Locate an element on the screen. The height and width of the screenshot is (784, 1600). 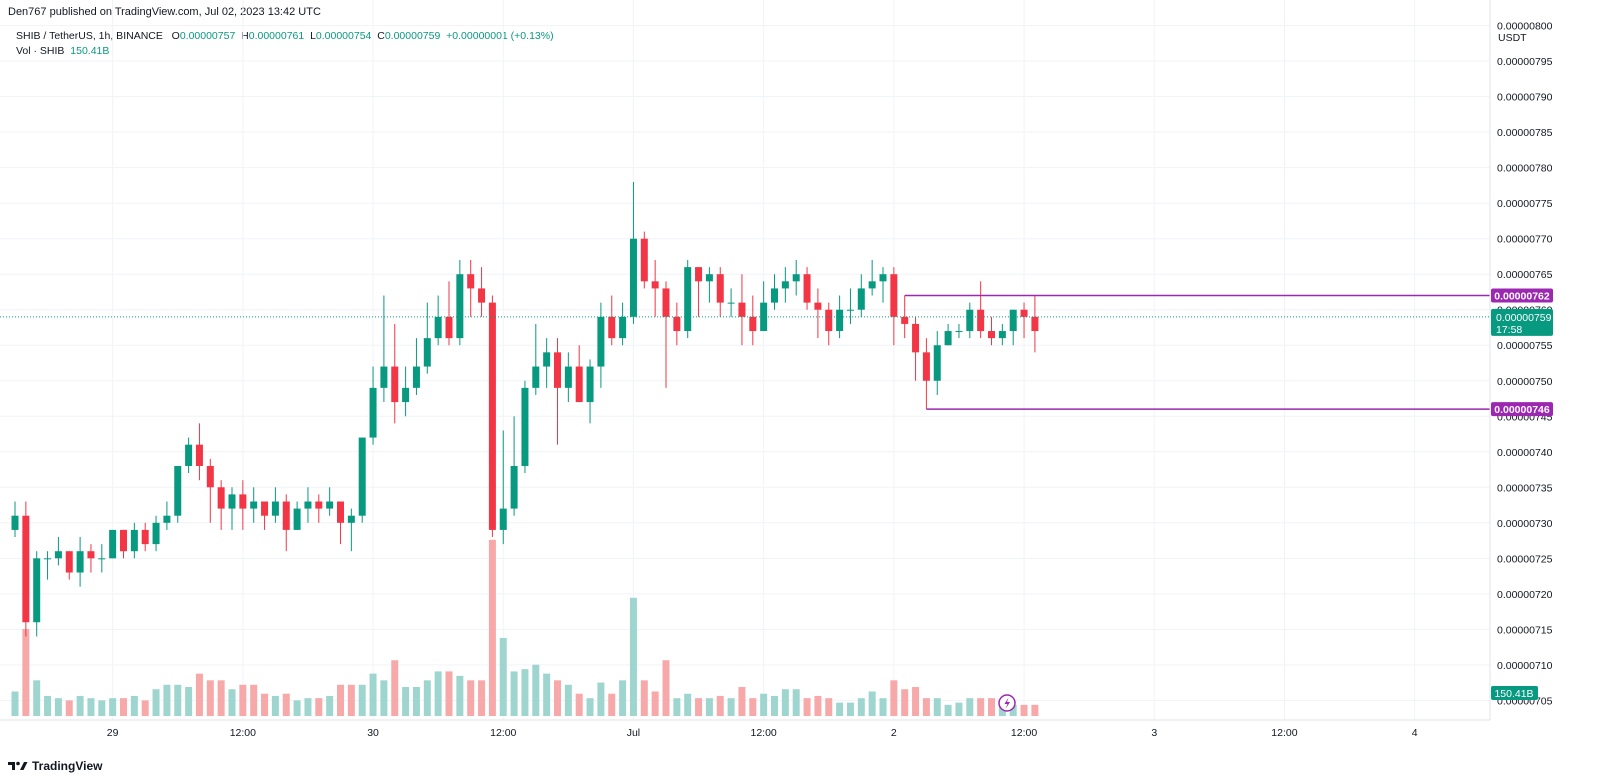
symbol-label: SHIB / TetherUS, 1h, BINANCE is located at coordinates (89, 36).